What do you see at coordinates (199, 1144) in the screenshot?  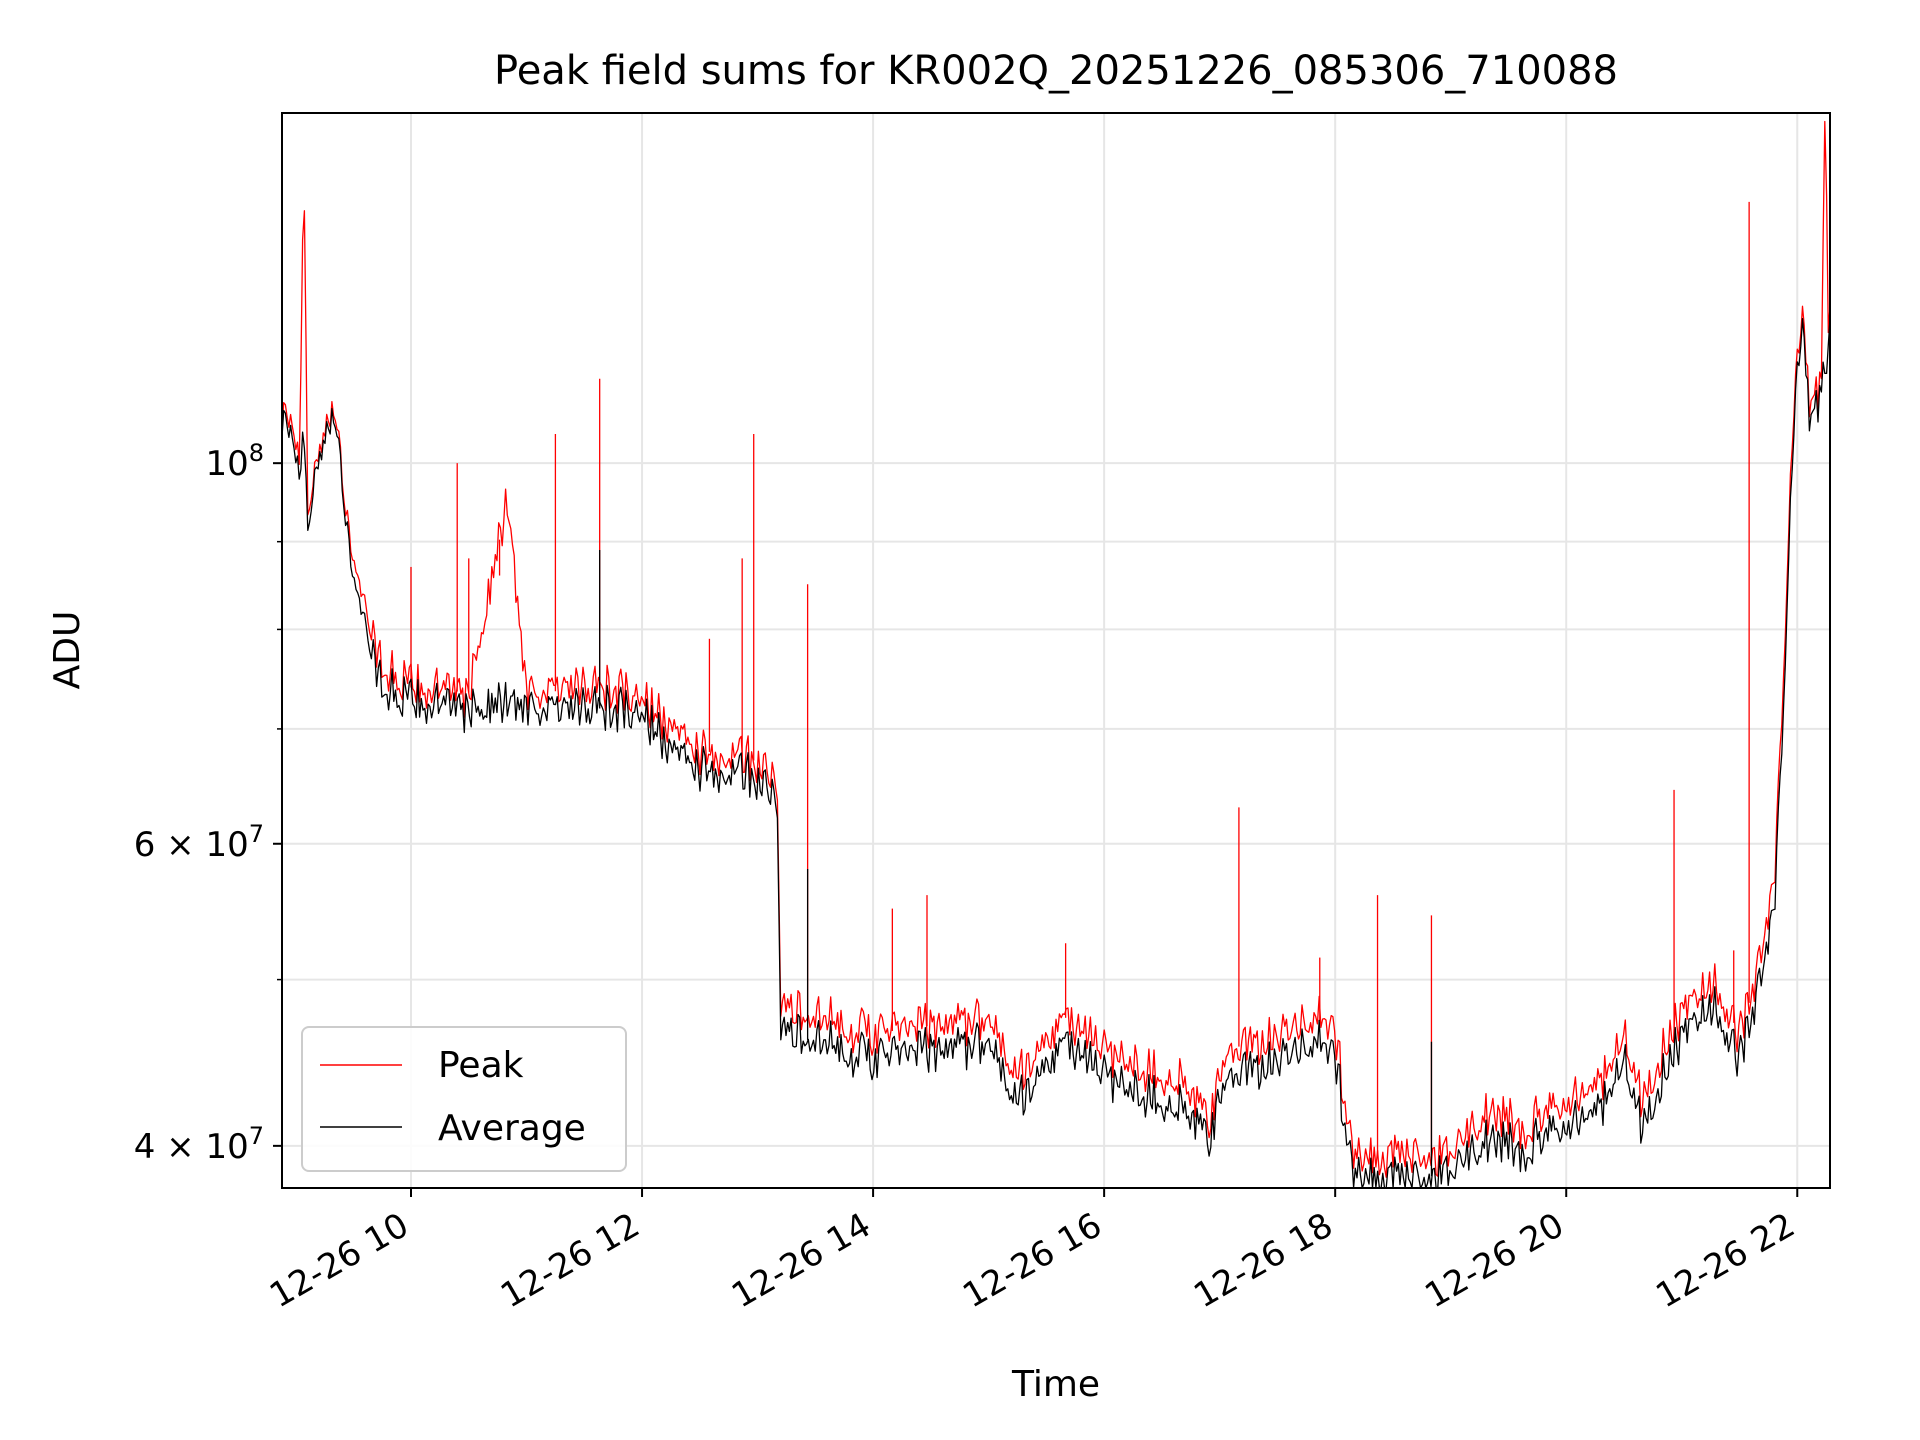 I see `y-tick-label: 4 × 107` at bounding box center [199, 1144].